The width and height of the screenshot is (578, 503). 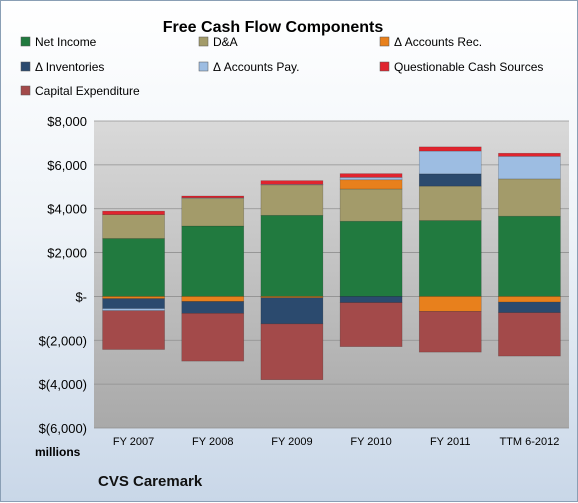 I want to click on legend-item-capital-expenditure: Capital Expenditure, so click(x=80, y=91).